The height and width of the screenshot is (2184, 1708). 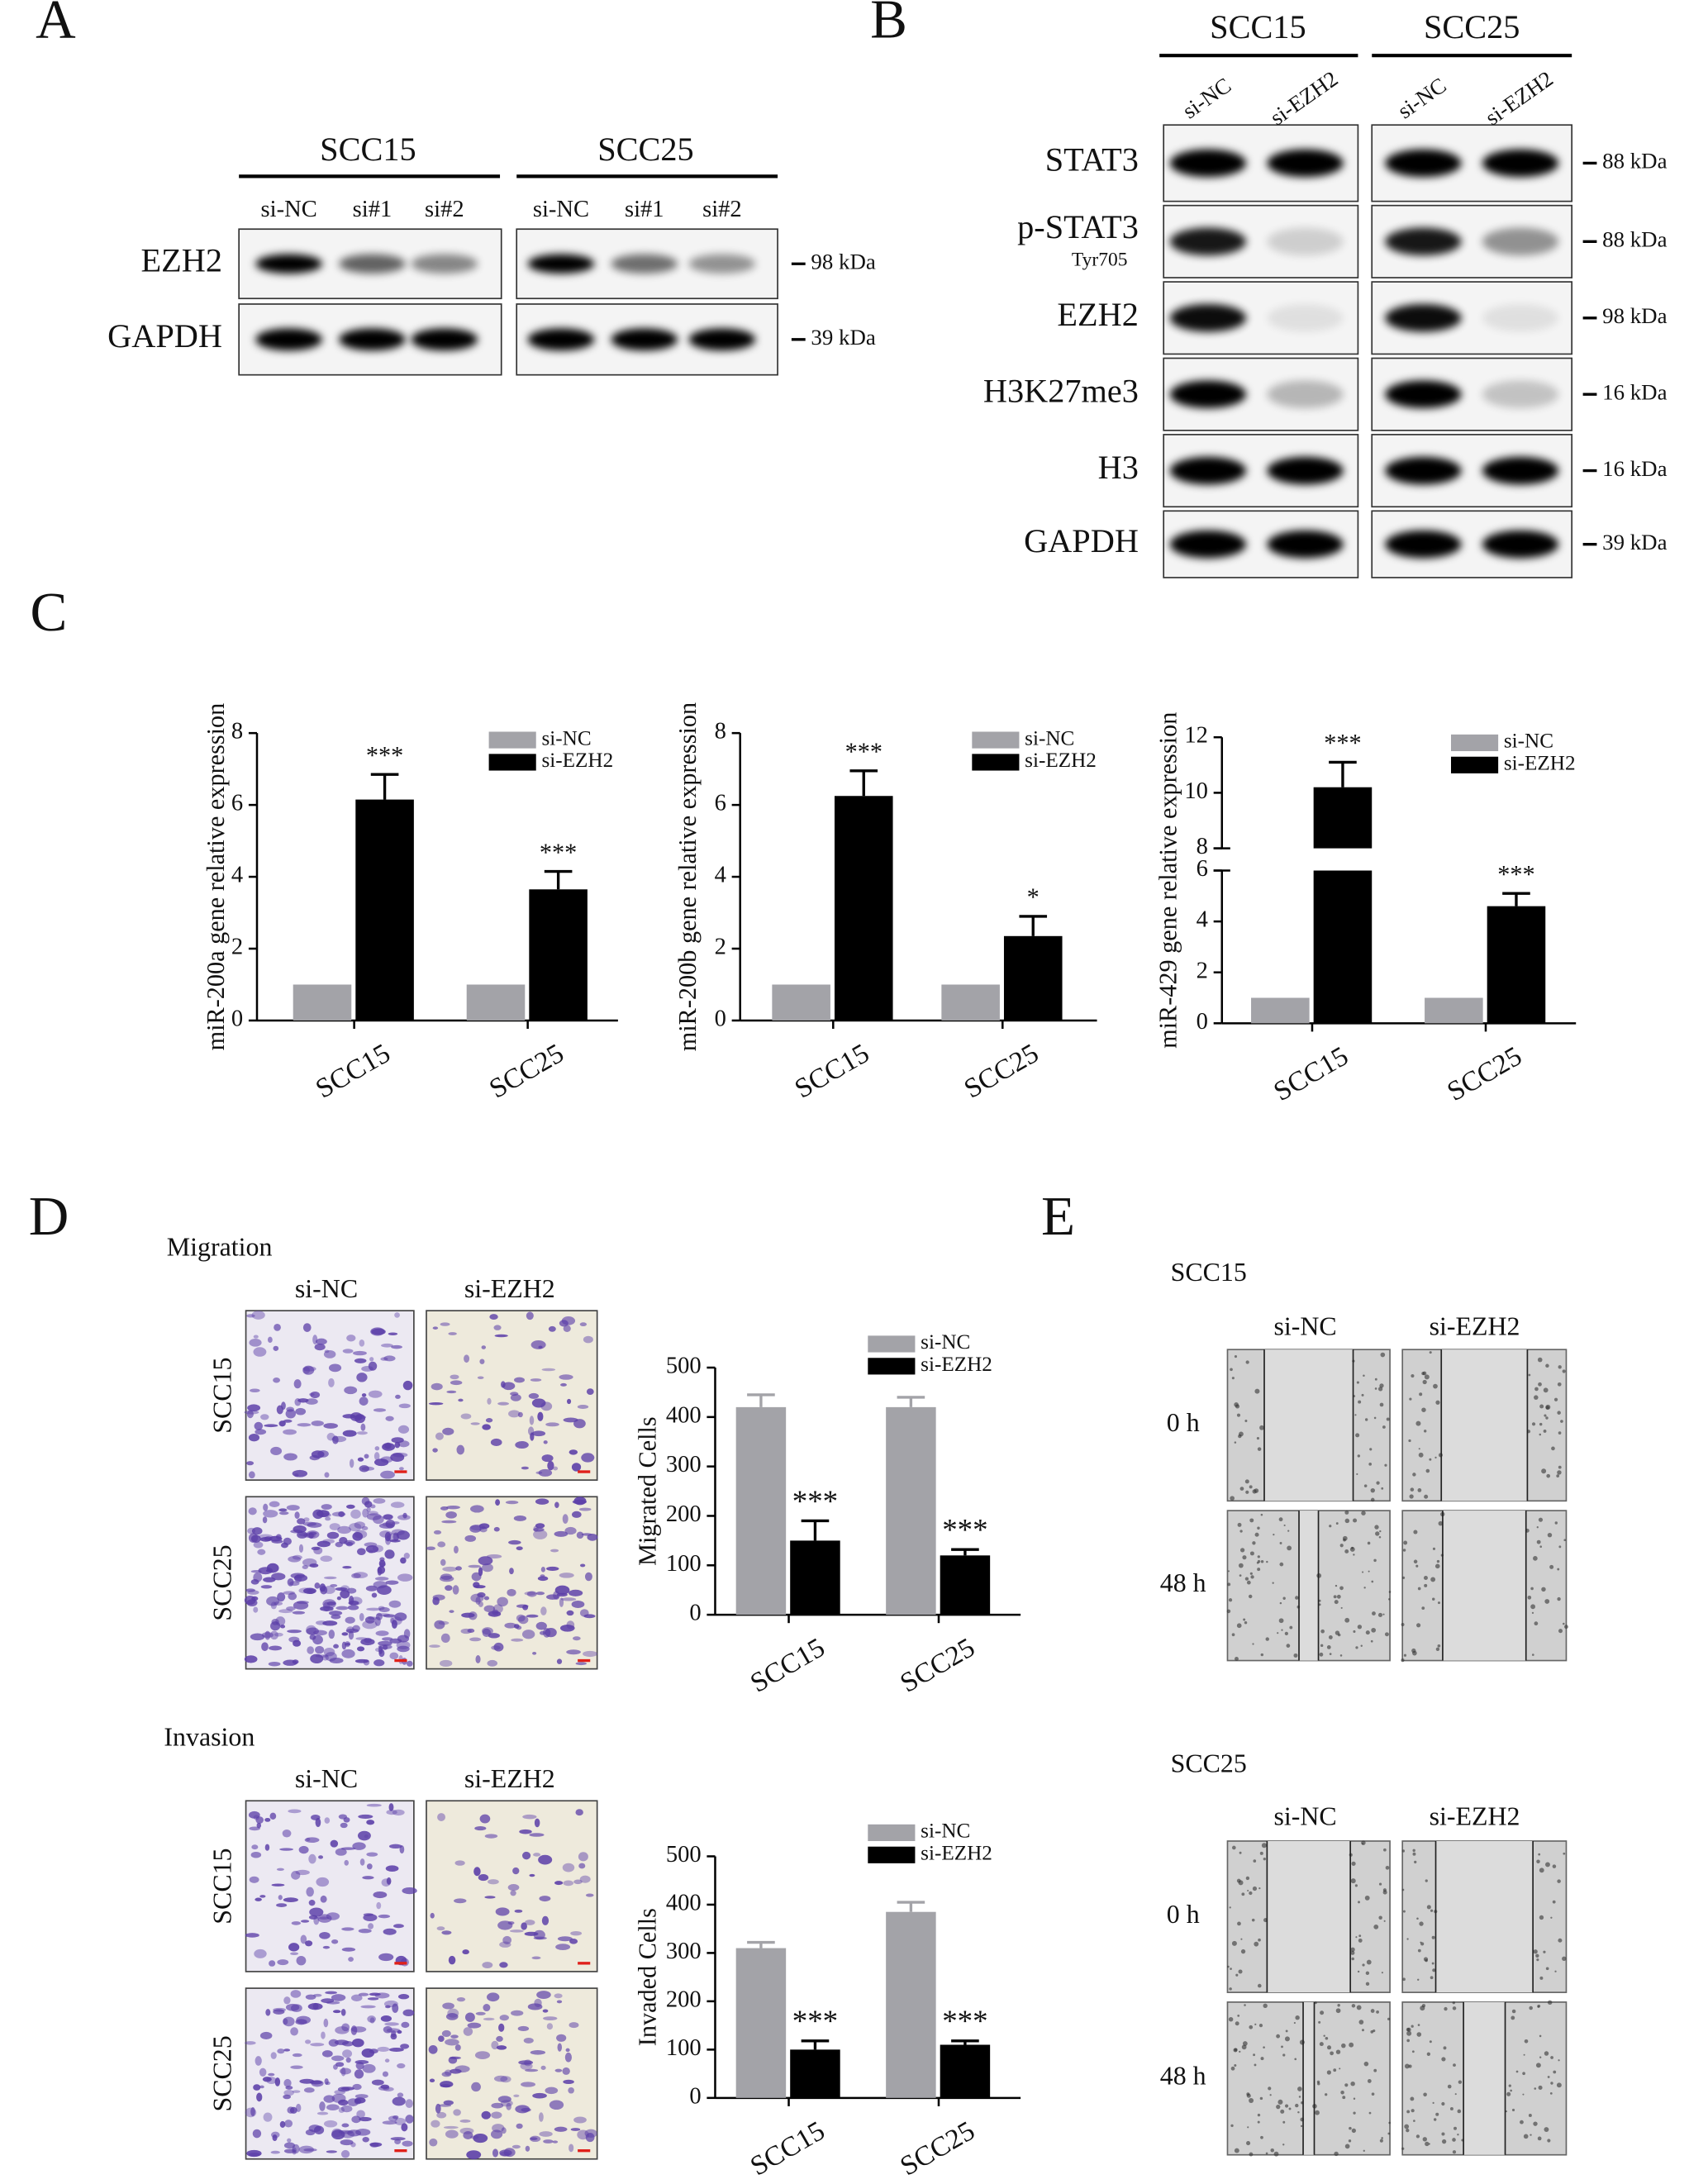 What do you see at coordinates (722, 209) in the screenshot?
I see `lane-label: si#2` at bounding box center [722, 209].